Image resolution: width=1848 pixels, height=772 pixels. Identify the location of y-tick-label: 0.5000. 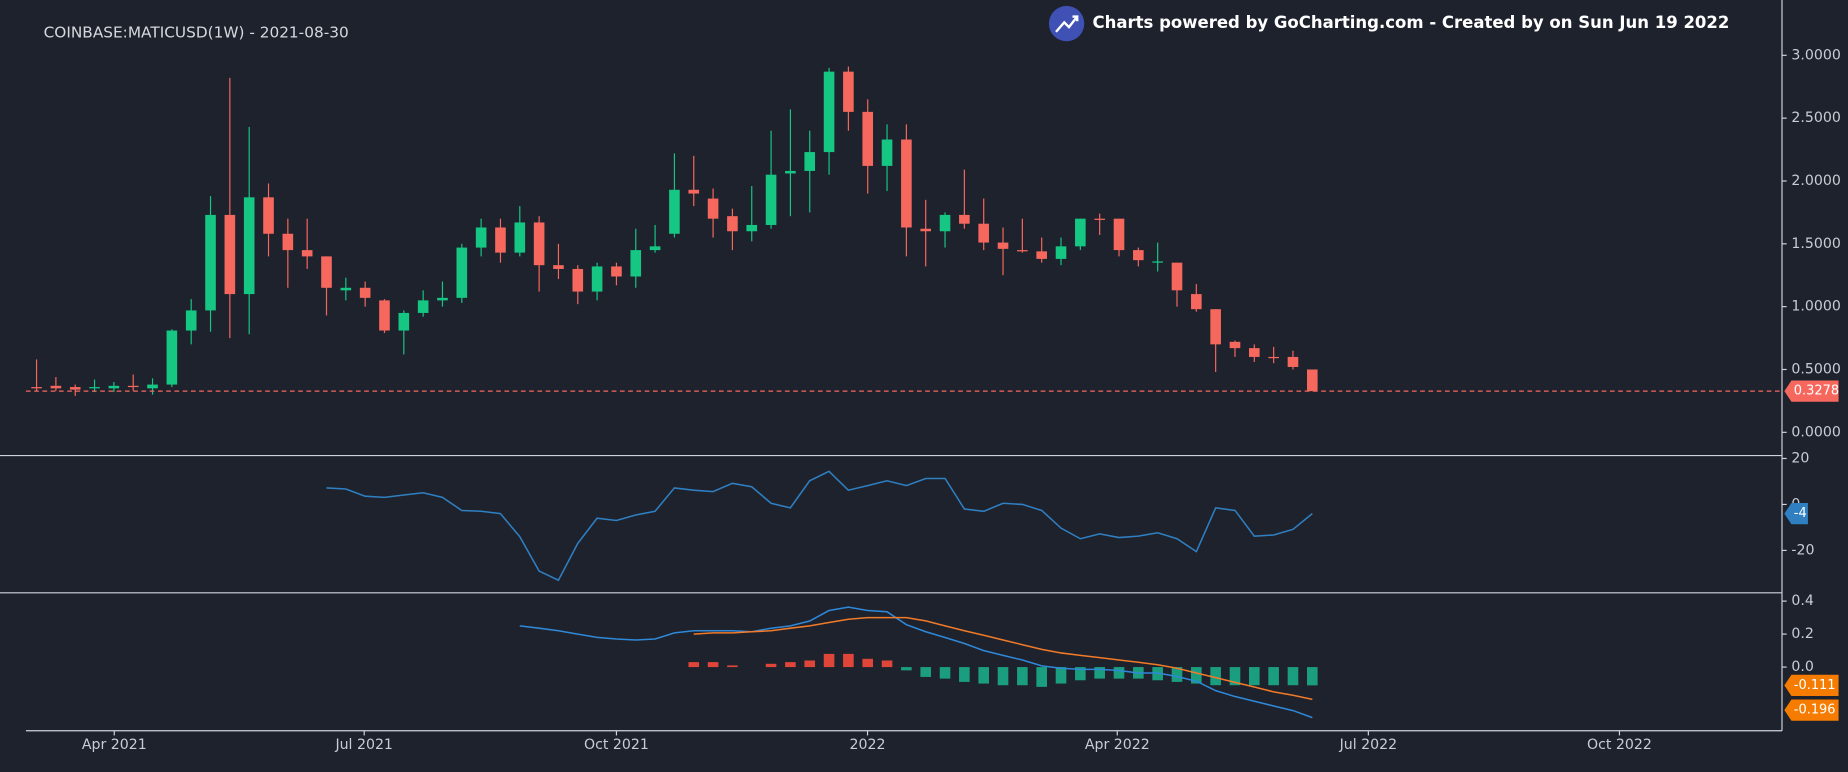
(1815, 369).